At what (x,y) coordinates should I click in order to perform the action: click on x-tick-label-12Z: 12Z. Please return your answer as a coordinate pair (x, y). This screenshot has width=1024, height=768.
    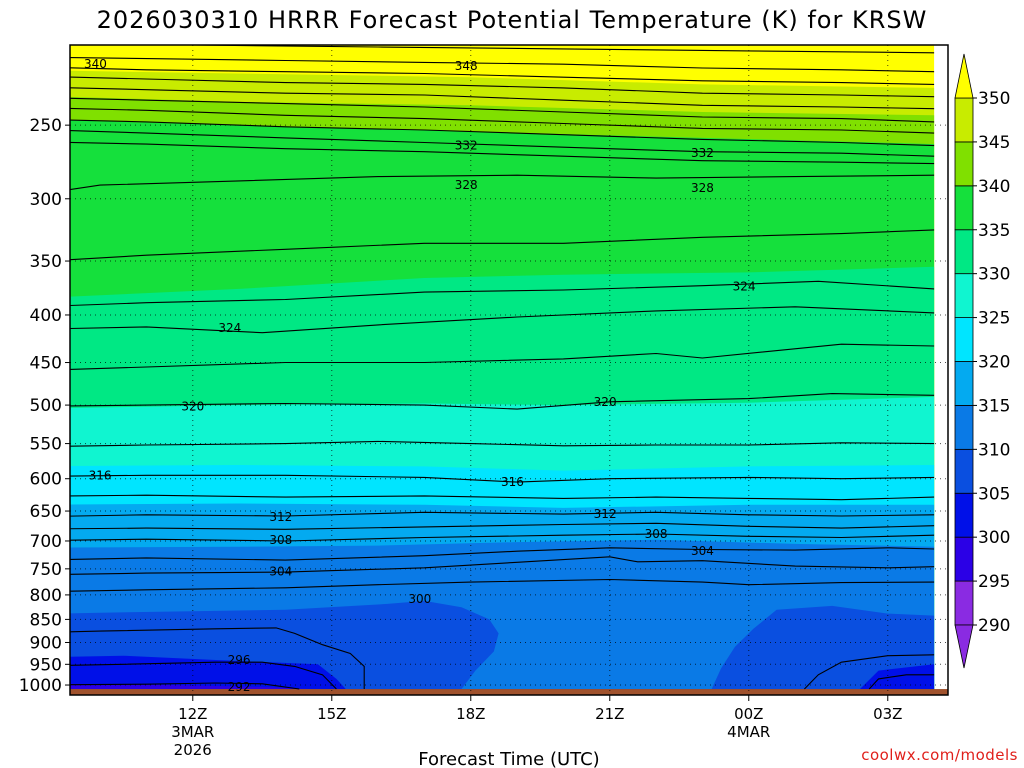
    Looking at the image, I should click on (192, 714).